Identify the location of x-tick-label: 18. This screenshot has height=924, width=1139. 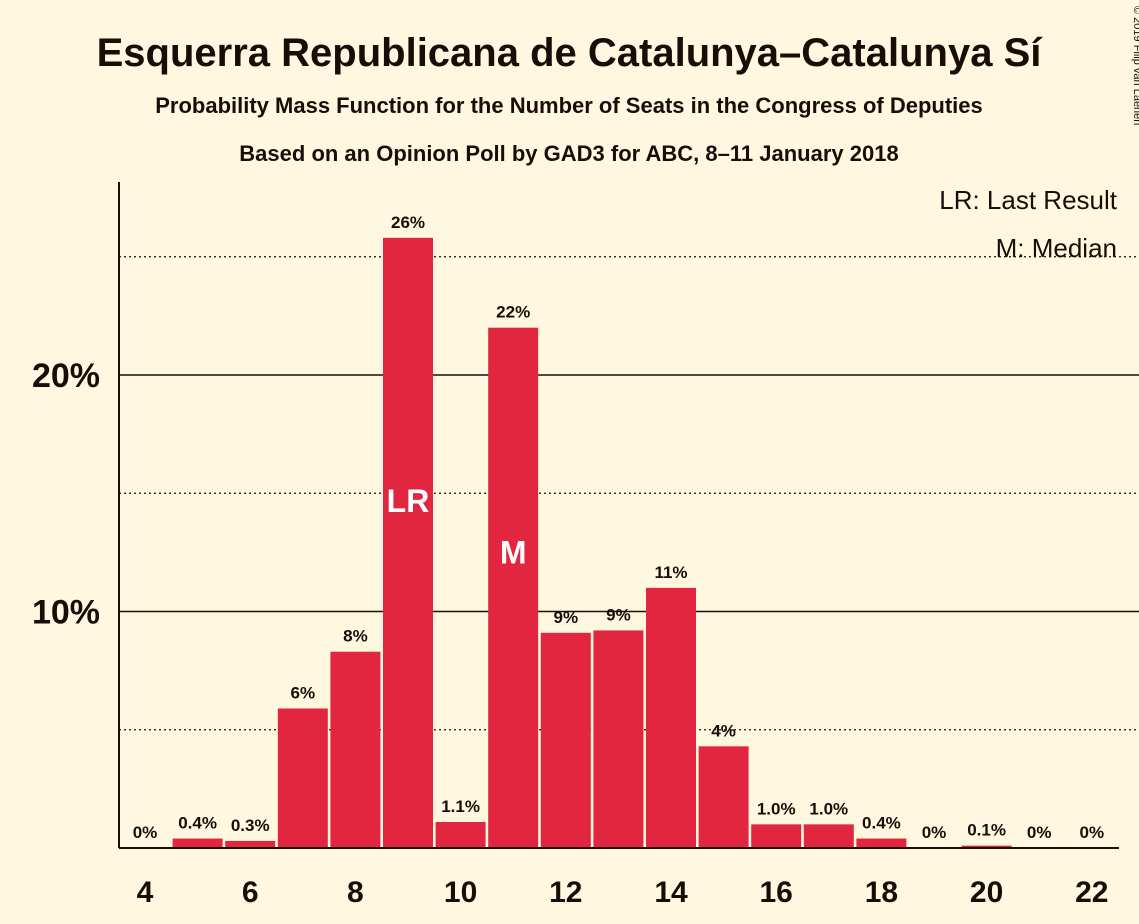
(881, 892).